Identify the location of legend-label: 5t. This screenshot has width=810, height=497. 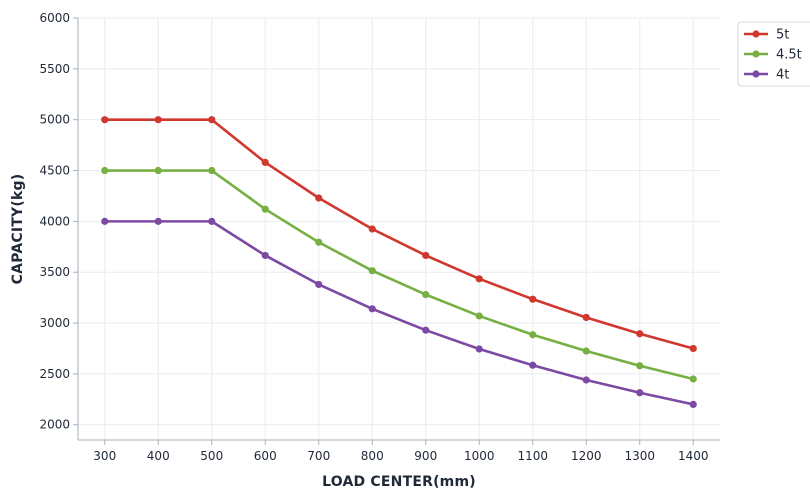
(782, 35).